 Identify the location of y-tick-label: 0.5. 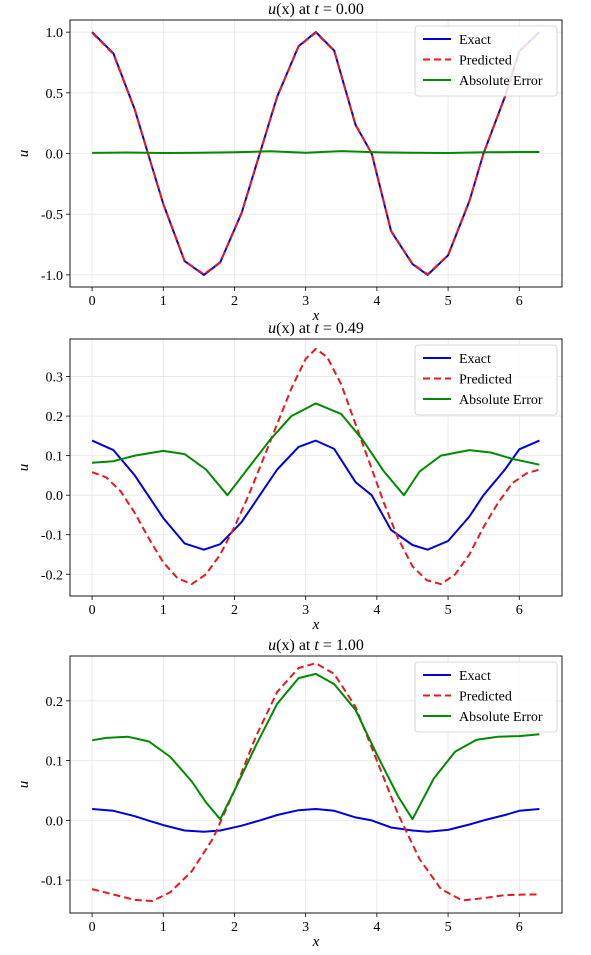
(55, 94).